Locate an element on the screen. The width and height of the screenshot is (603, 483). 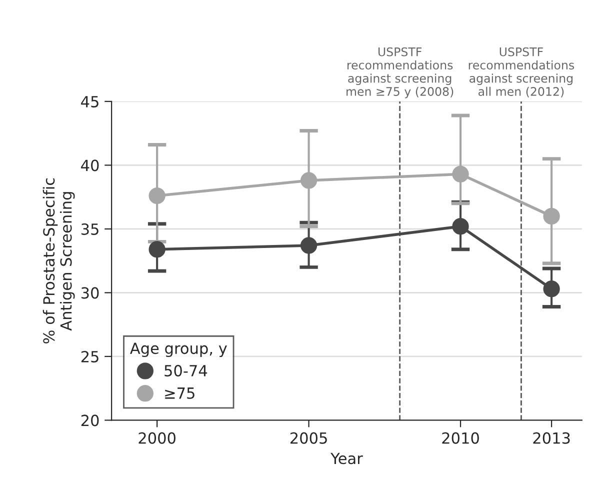
ref-line-label: USPSTF recommendations against screening all men (2012) is located at coordinates (521, 72).